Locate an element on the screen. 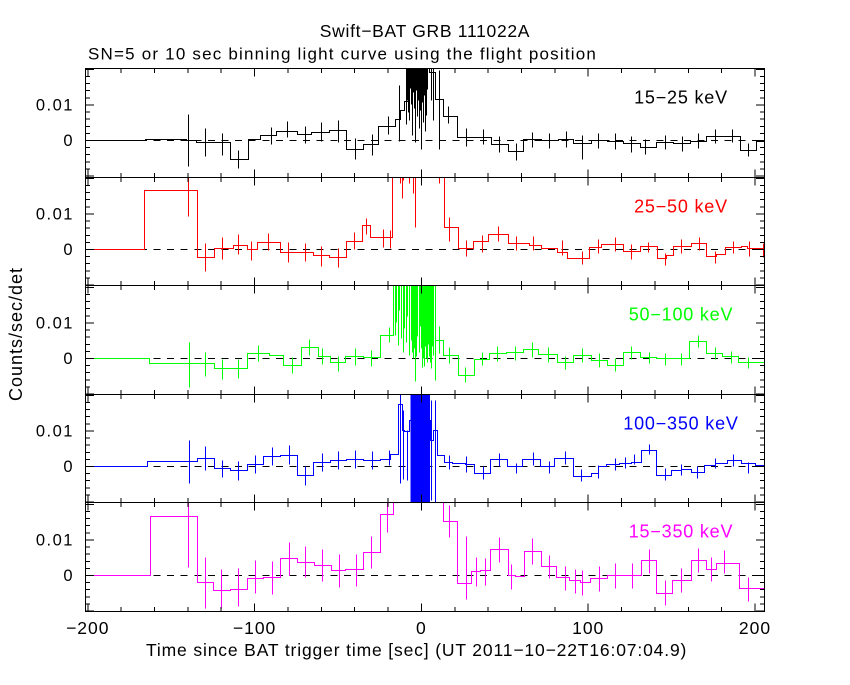  svg-text: −200 is located at coordinates (87, 628).